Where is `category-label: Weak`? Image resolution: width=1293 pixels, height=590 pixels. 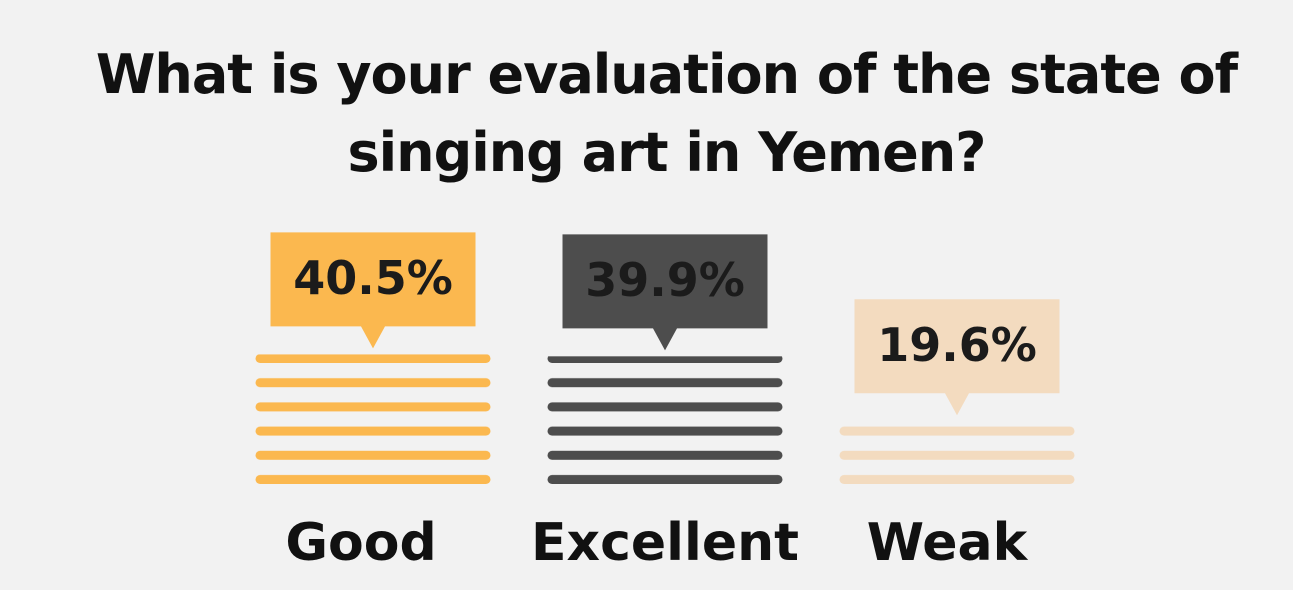
category-label: Weak is located at coordinates (948, 543).